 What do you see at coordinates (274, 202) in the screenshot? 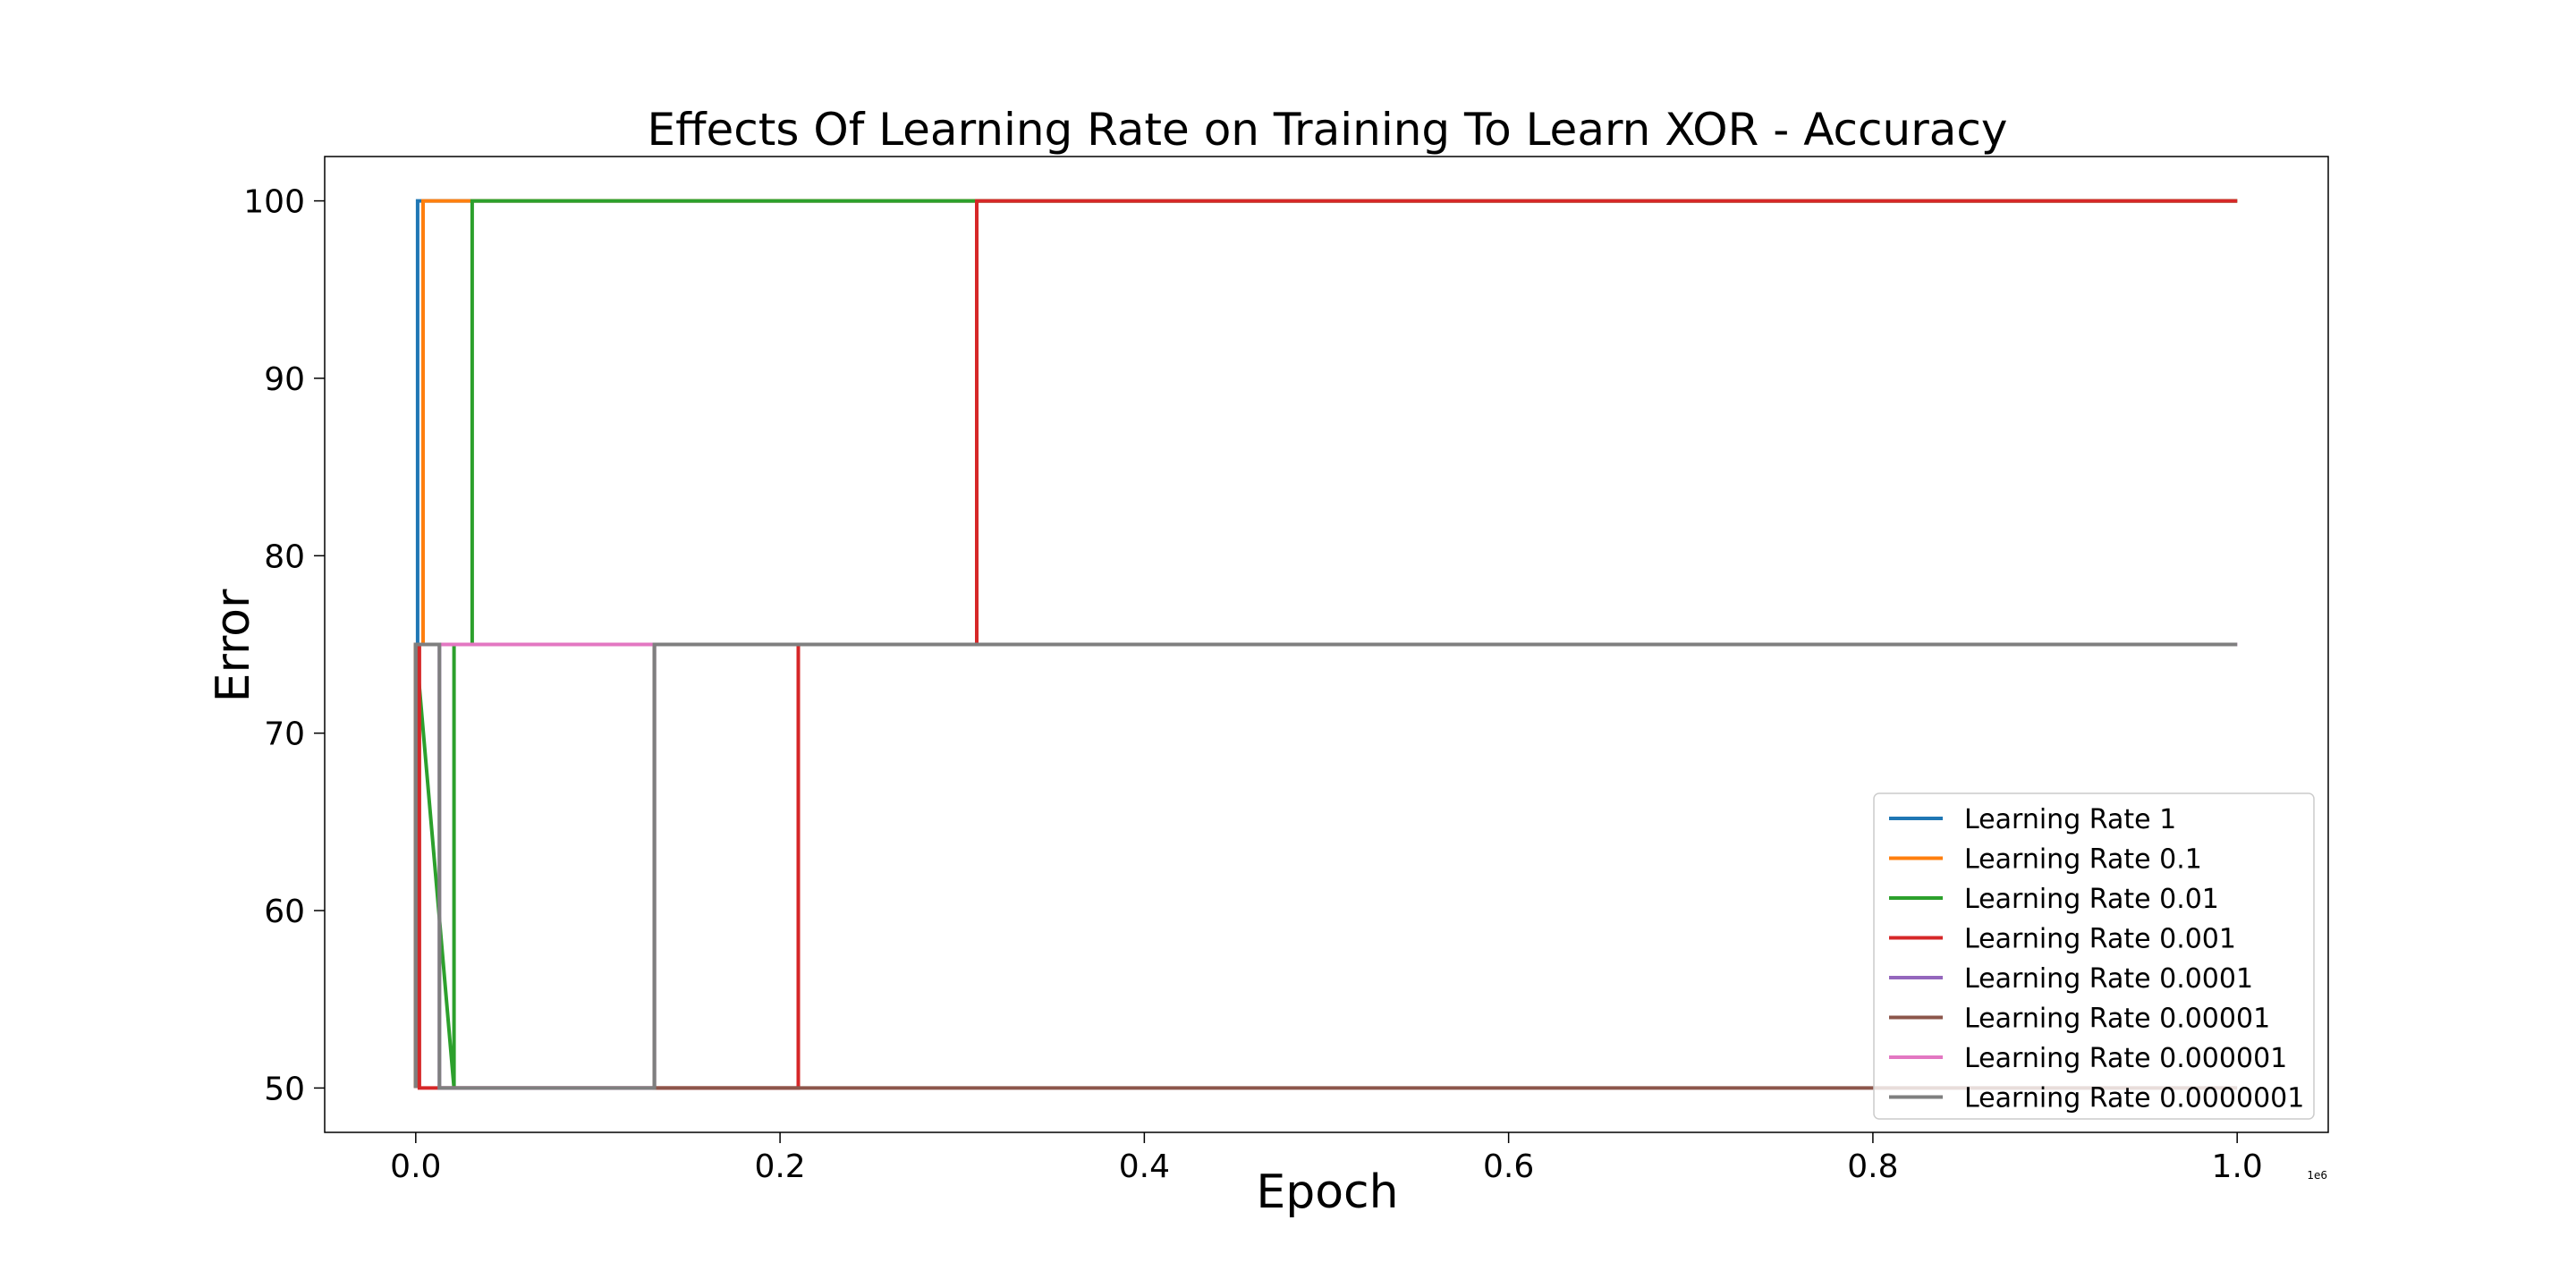
I see `y-tick-label: 100` at bounding box center [274, 202].